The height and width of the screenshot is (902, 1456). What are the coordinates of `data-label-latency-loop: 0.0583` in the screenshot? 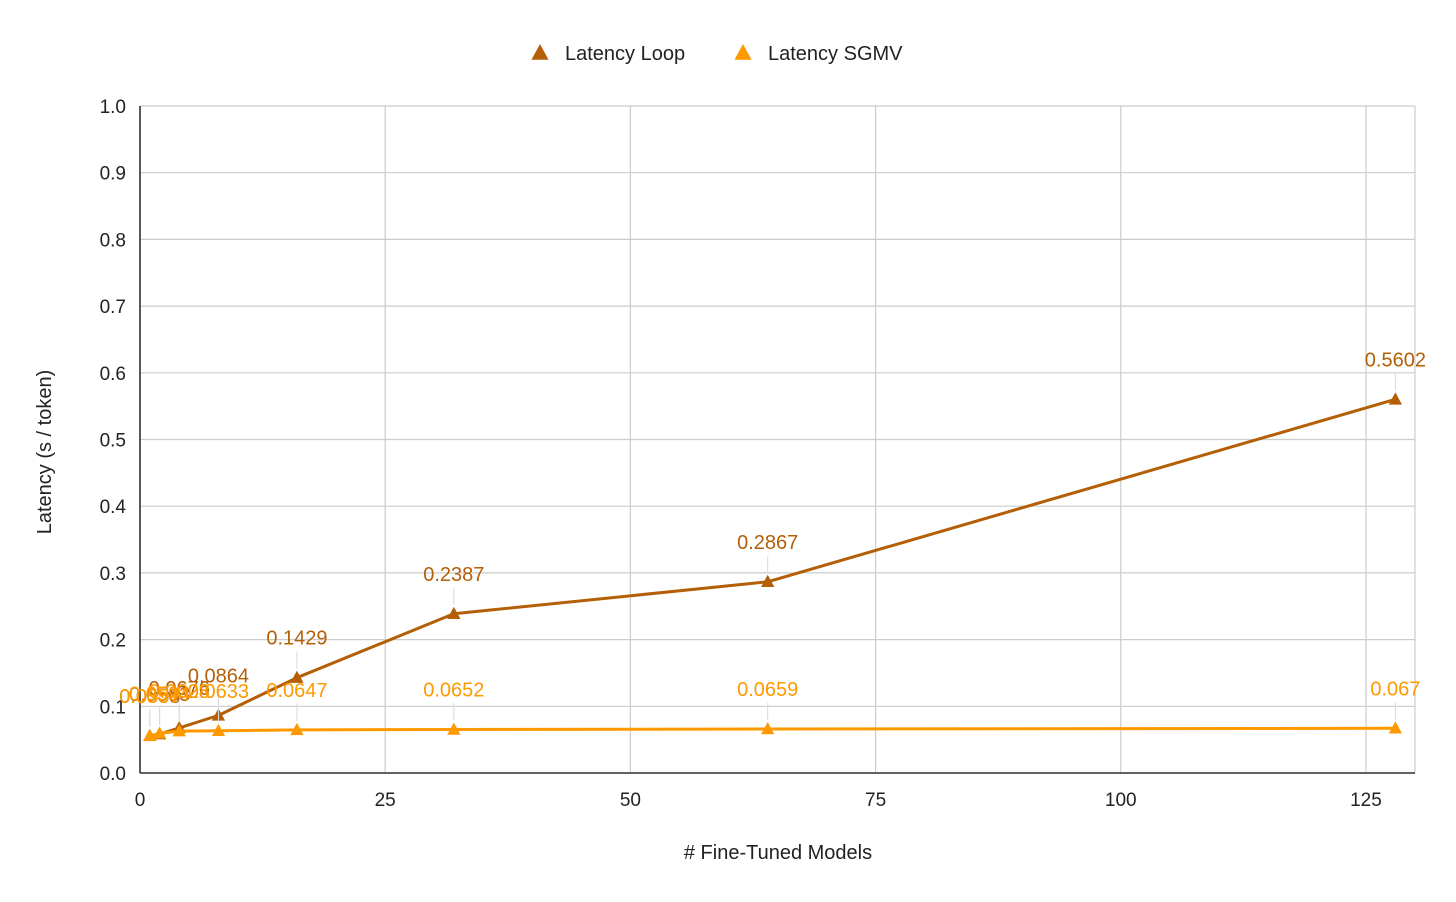 It's located at (159, 695).